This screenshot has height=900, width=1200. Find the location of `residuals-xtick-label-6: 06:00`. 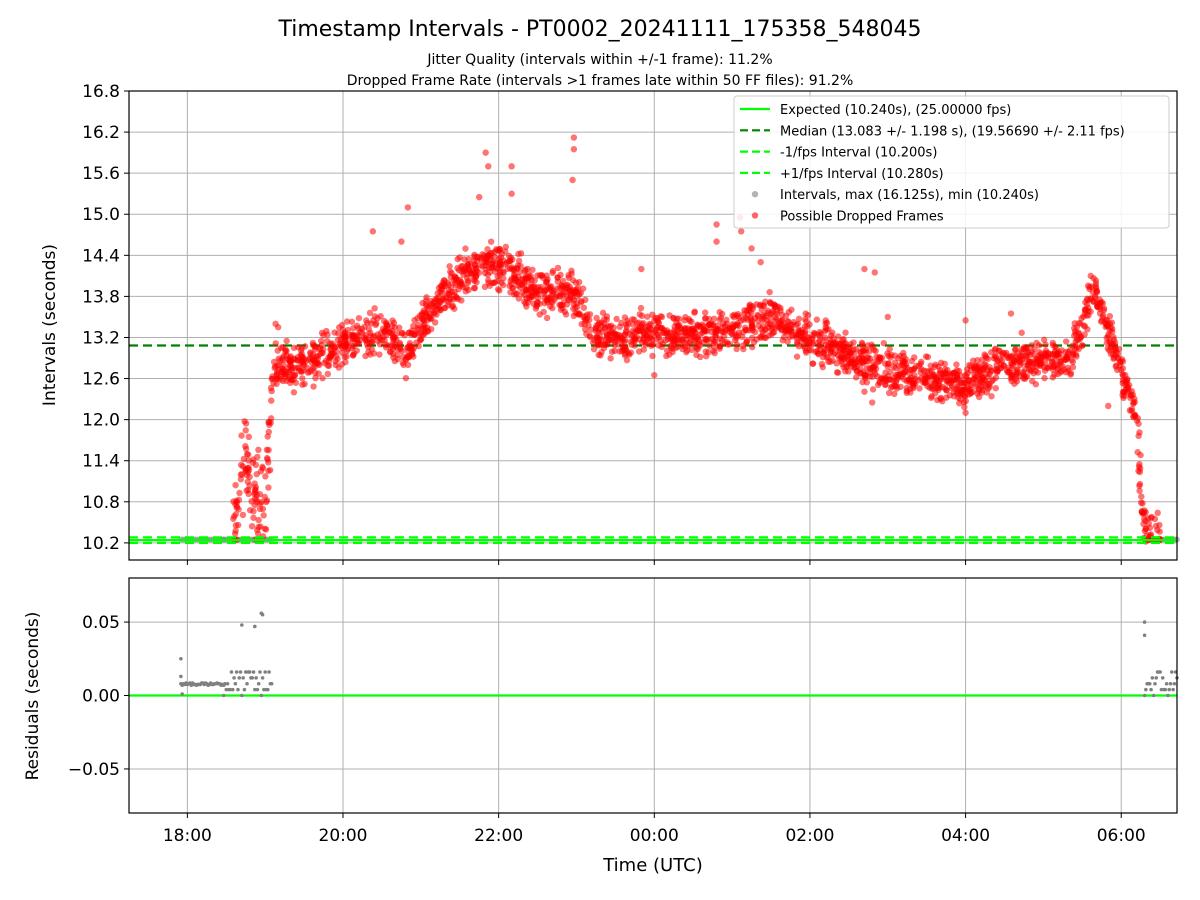

residuals-xtick-label-6: 06:00 is located at coordinates (1121, 836).